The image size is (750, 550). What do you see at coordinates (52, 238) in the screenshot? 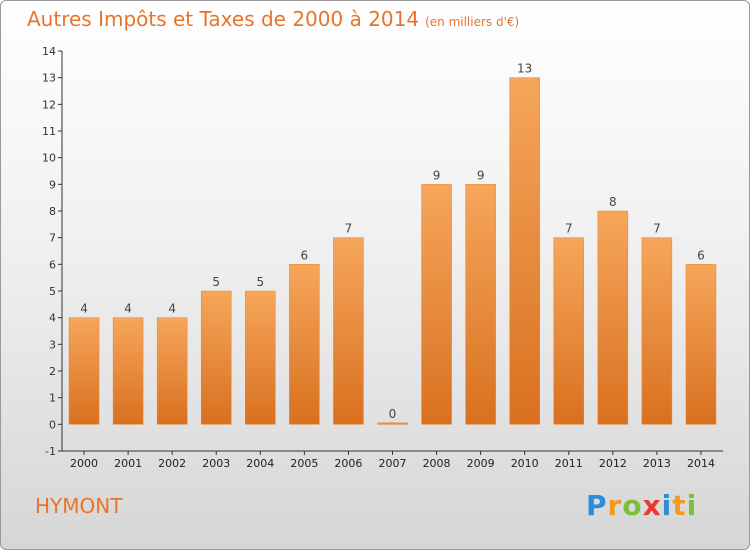
I see `y-tick-label: 7` at bounding box center [52, 238].